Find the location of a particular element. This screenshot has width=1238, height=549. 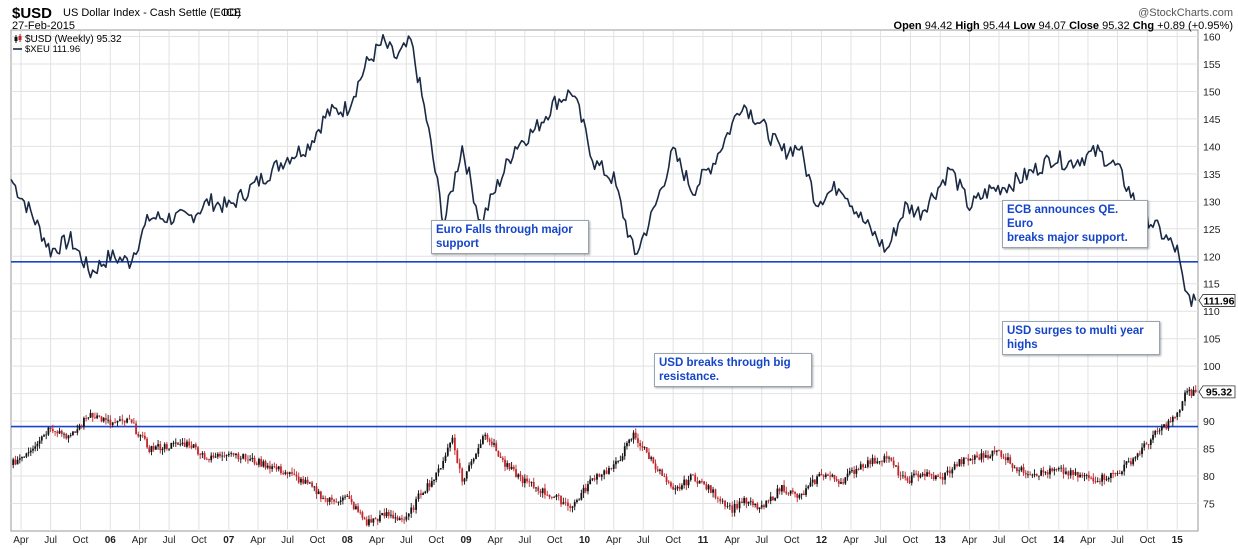

annotation-line: support is located at coordinates (457, 244).